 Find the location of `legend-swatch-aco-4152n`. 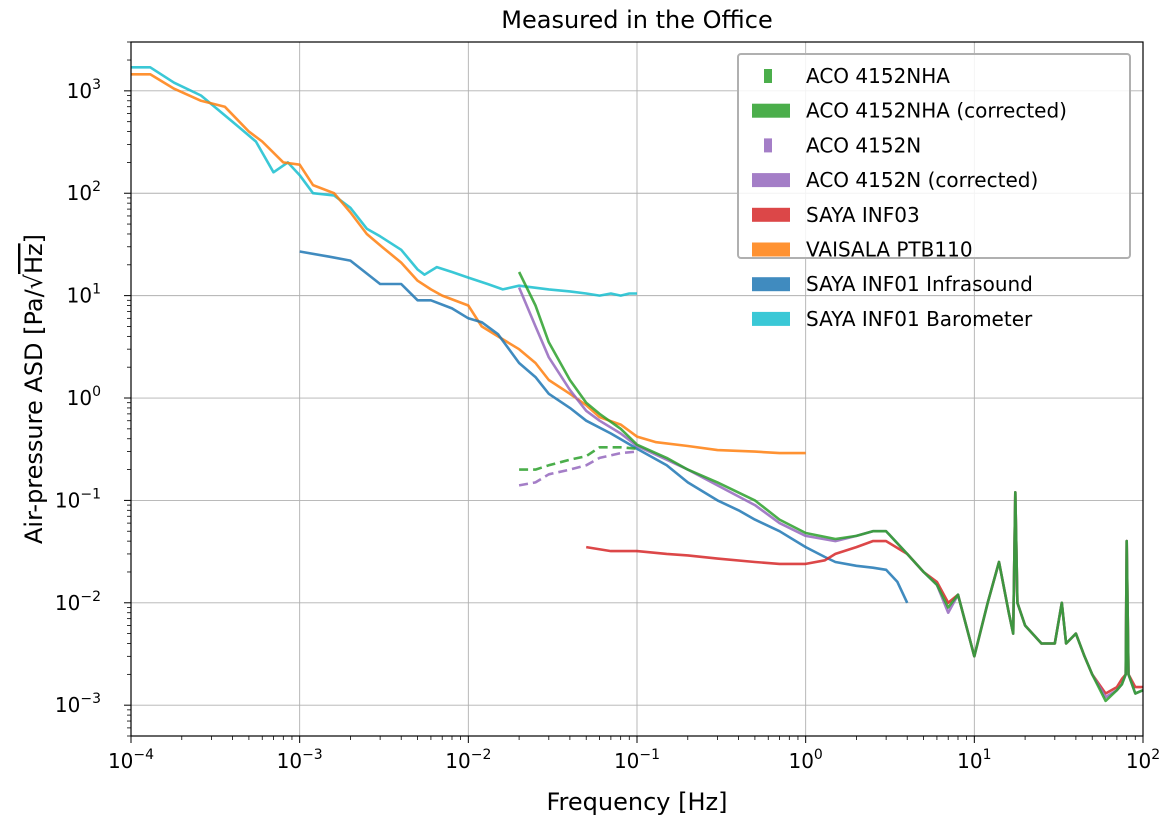

legend-swatch-aco-4152n is located at coordinates (768, 145).